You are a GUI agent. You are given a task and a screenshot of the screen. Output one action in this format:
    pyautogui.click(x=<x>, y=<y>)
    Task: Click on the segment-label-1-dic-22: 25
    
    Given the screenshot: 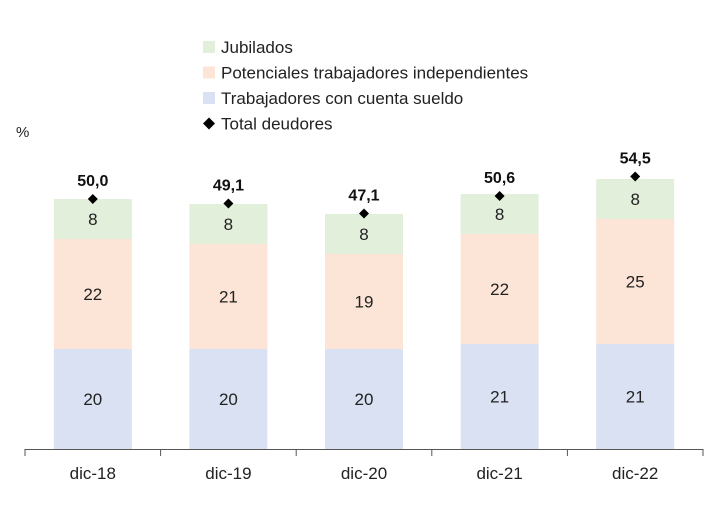 What is the action you would take?
    pyautogui.click(x=635, y=282)
    